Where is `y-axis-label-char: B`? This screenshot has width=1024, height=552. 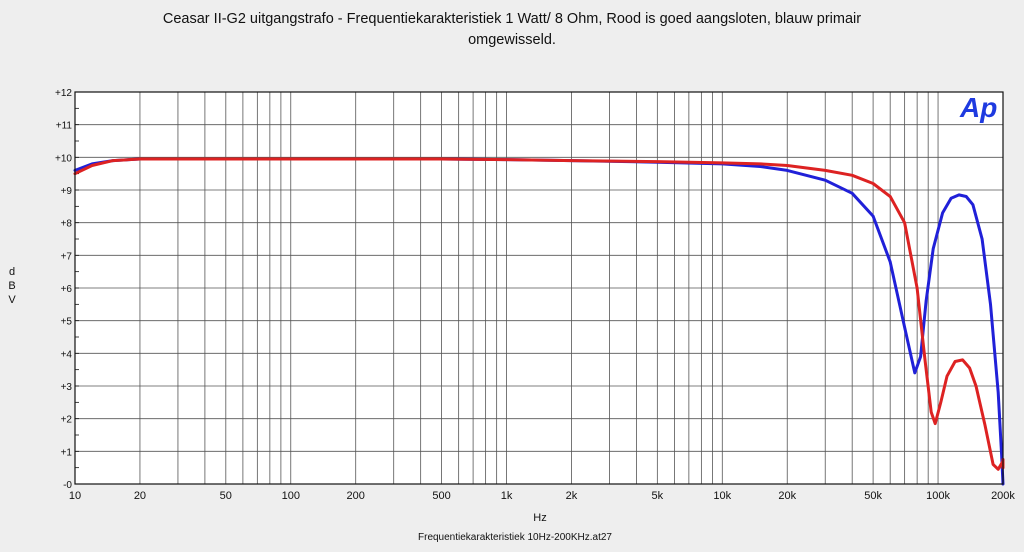
y-axis-label-char: B is located at coordinates (11, 286).